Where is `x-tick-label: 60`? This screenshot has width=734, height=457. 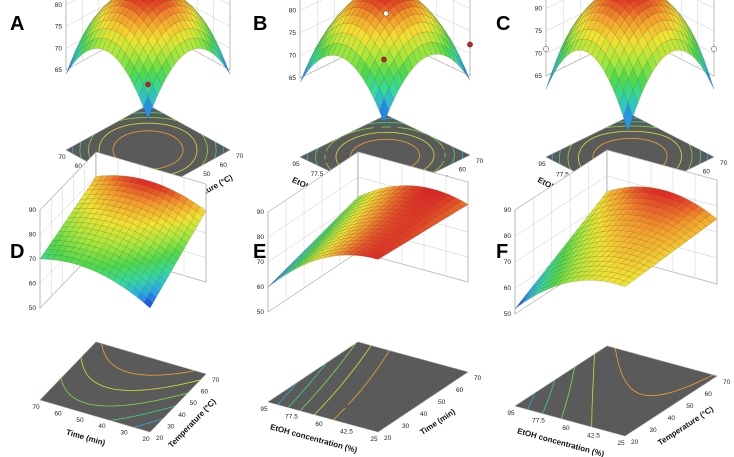
x-tick-label: 60 is located at coordinates (79, 166).